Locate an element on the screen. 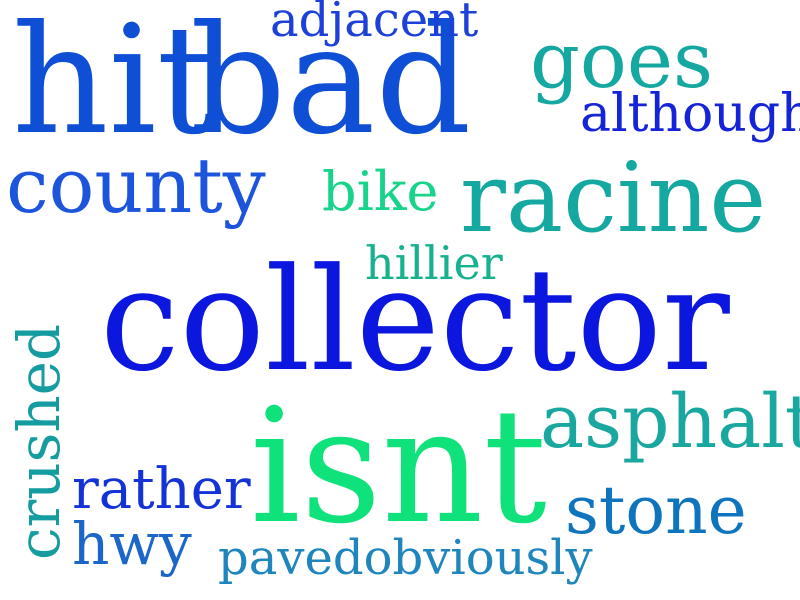 The image size is (800, 600). word-hillier: hillier is located at coordinates (434, 263).